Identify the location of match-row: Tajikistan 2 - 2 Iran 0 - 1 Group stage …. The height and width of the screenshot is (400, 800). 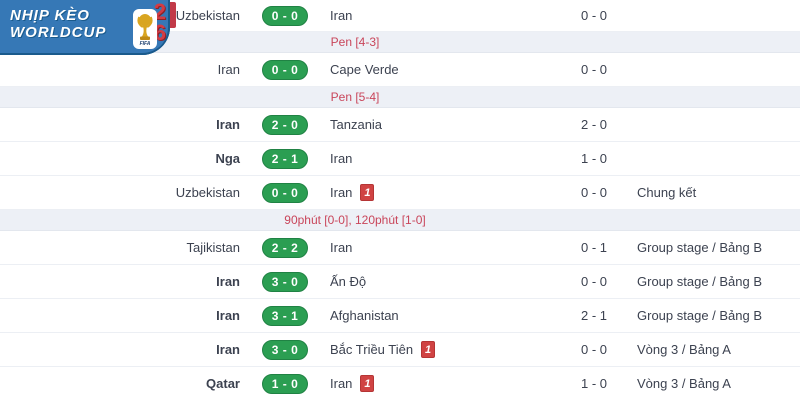
(400, 248).